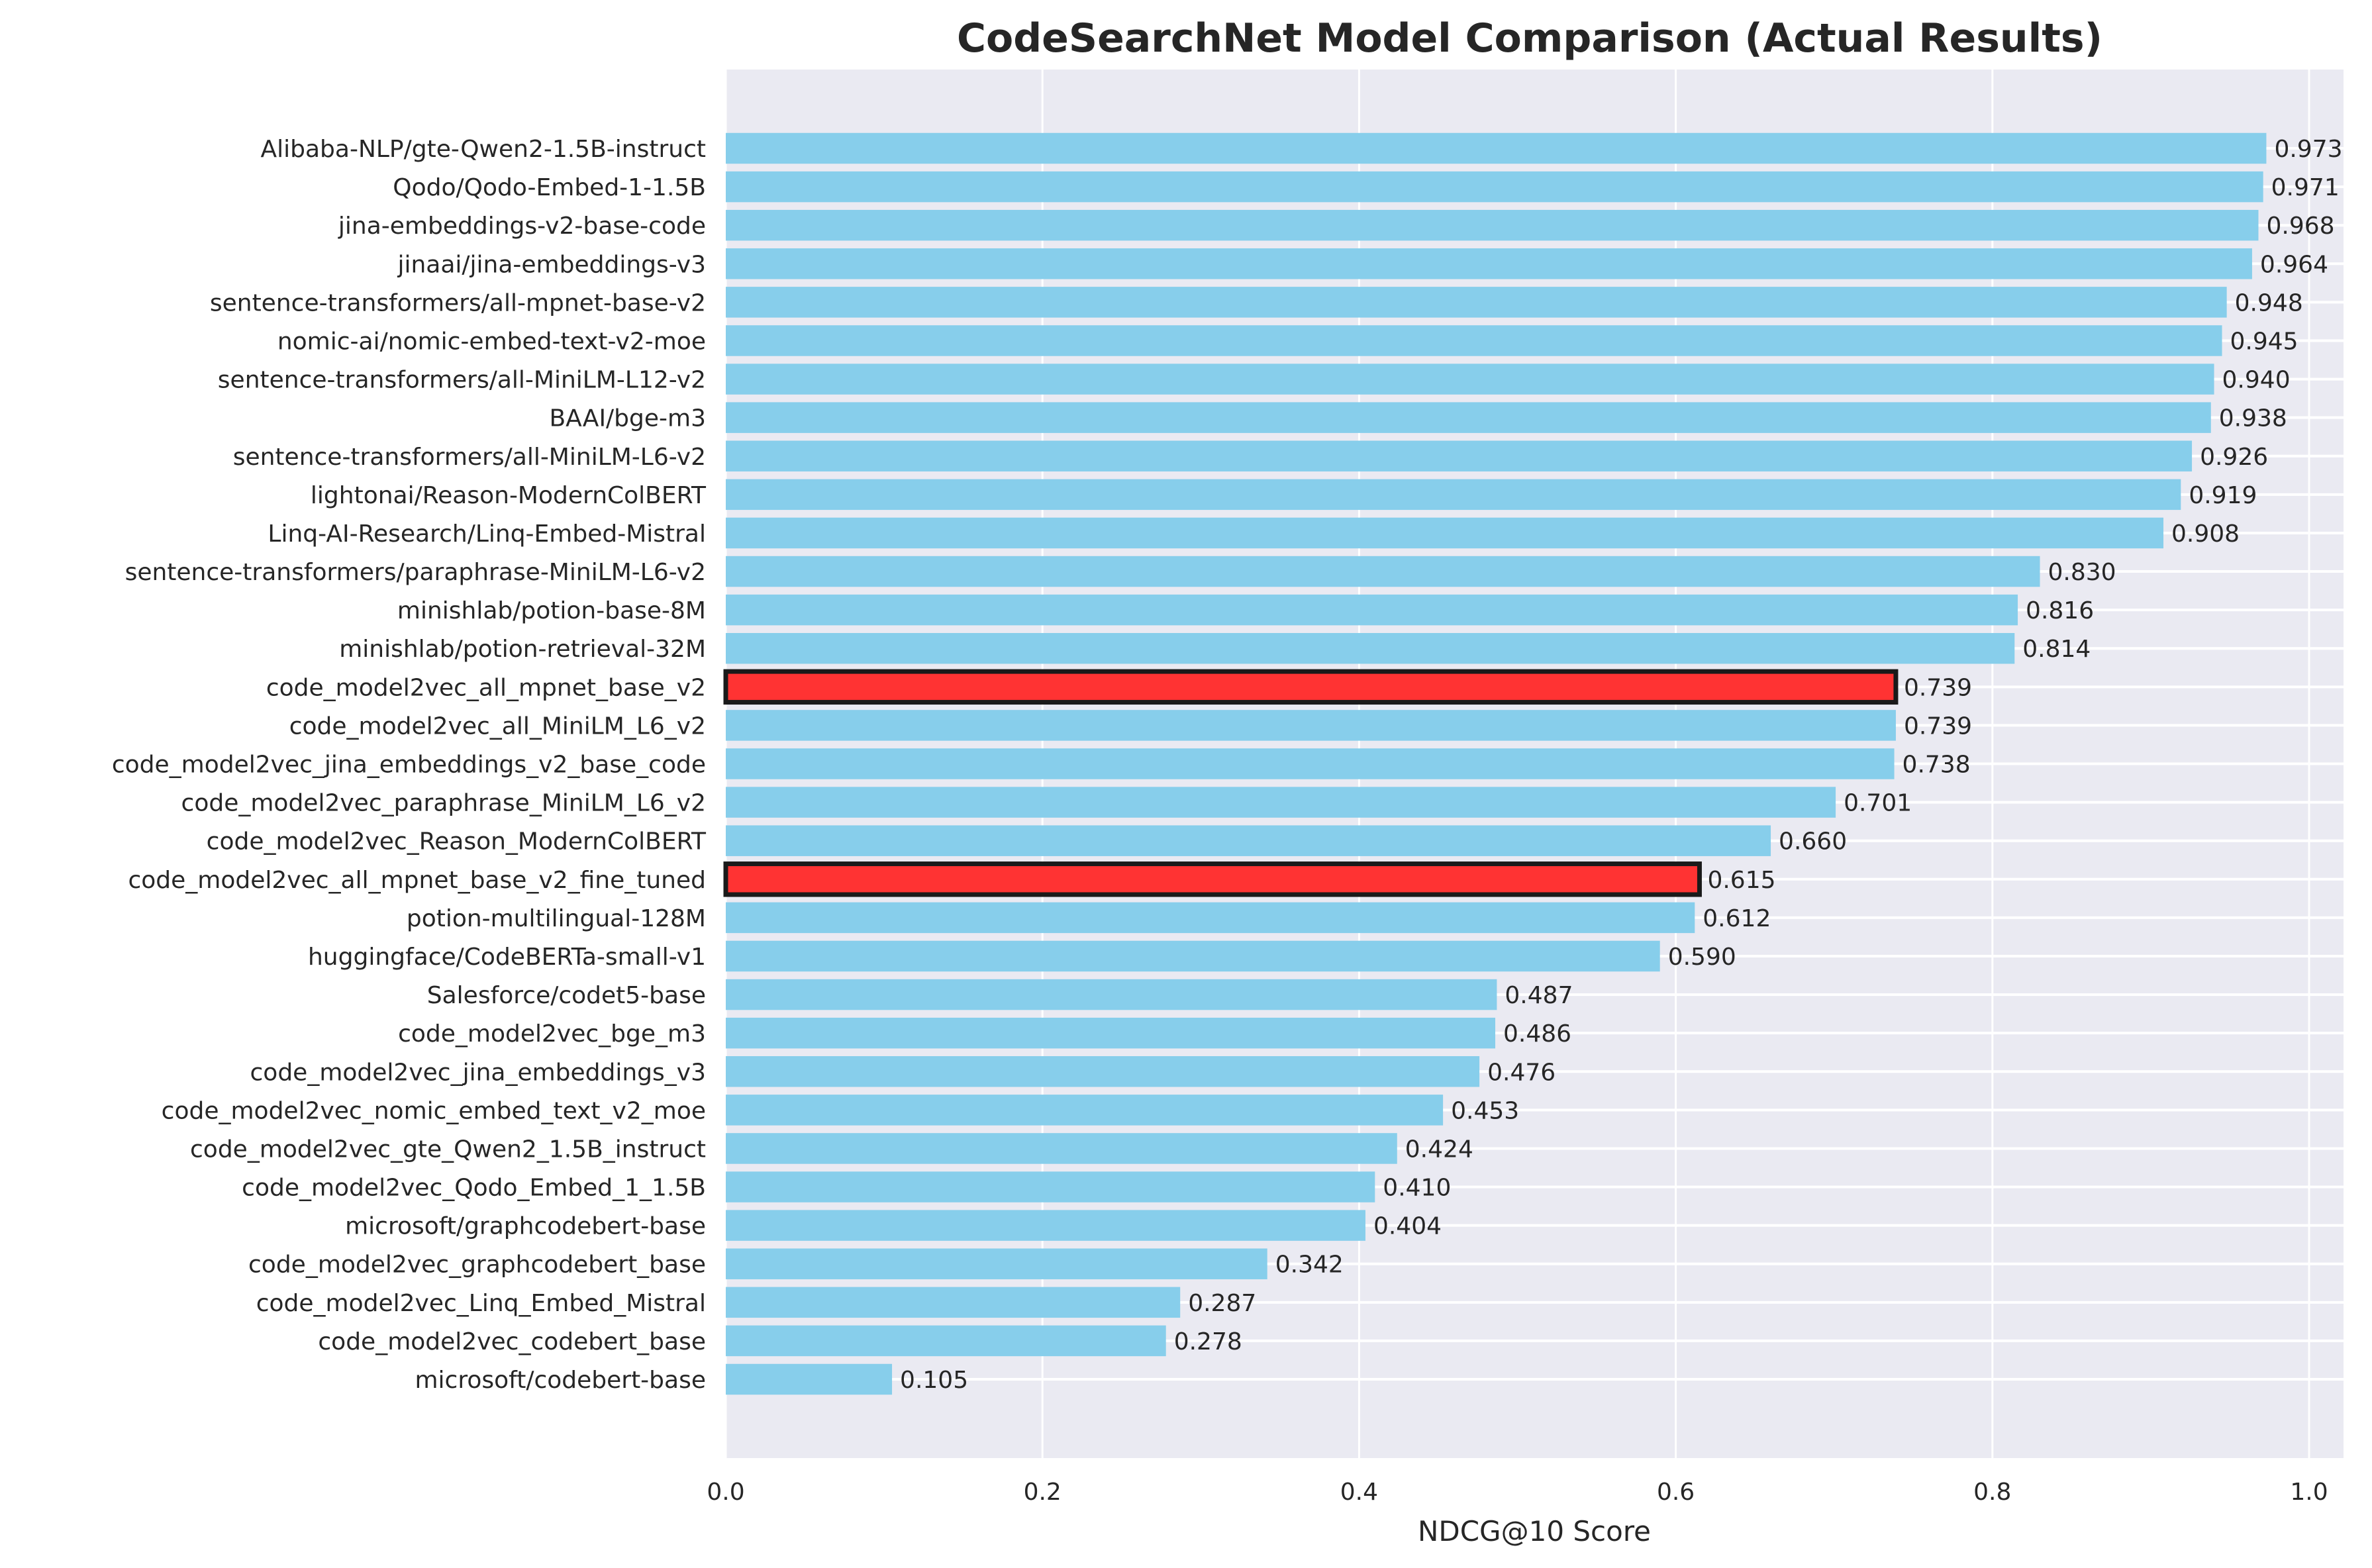 This screenshot has width=2372, height=1568. What do you see at coordinates (1439, 1149) in the screenshot?
I see `value-label: 0.424` at bounding box center [1439, 1149].